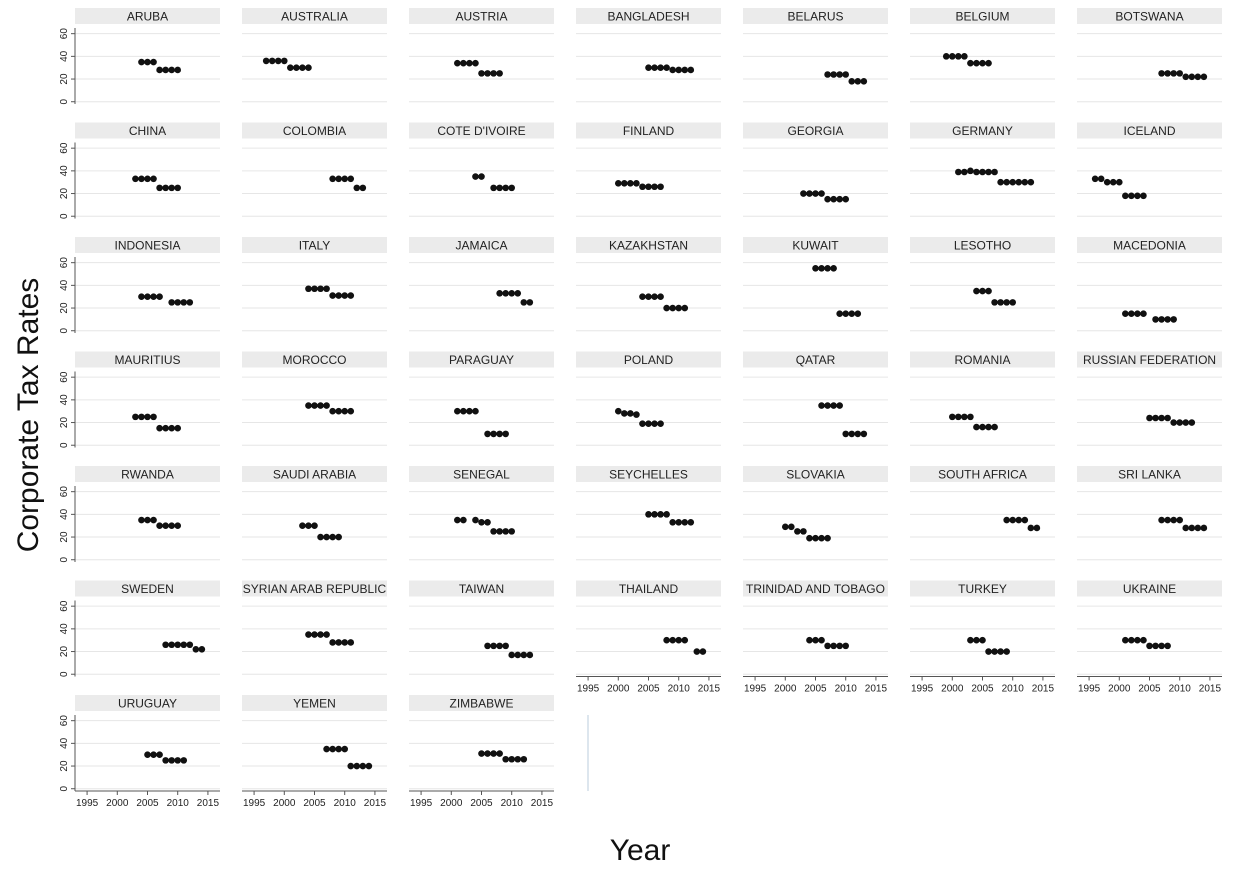 The image size is (1254, 869). I want to click on panel-paraguay: PARAGUAY, so click(481, 398).